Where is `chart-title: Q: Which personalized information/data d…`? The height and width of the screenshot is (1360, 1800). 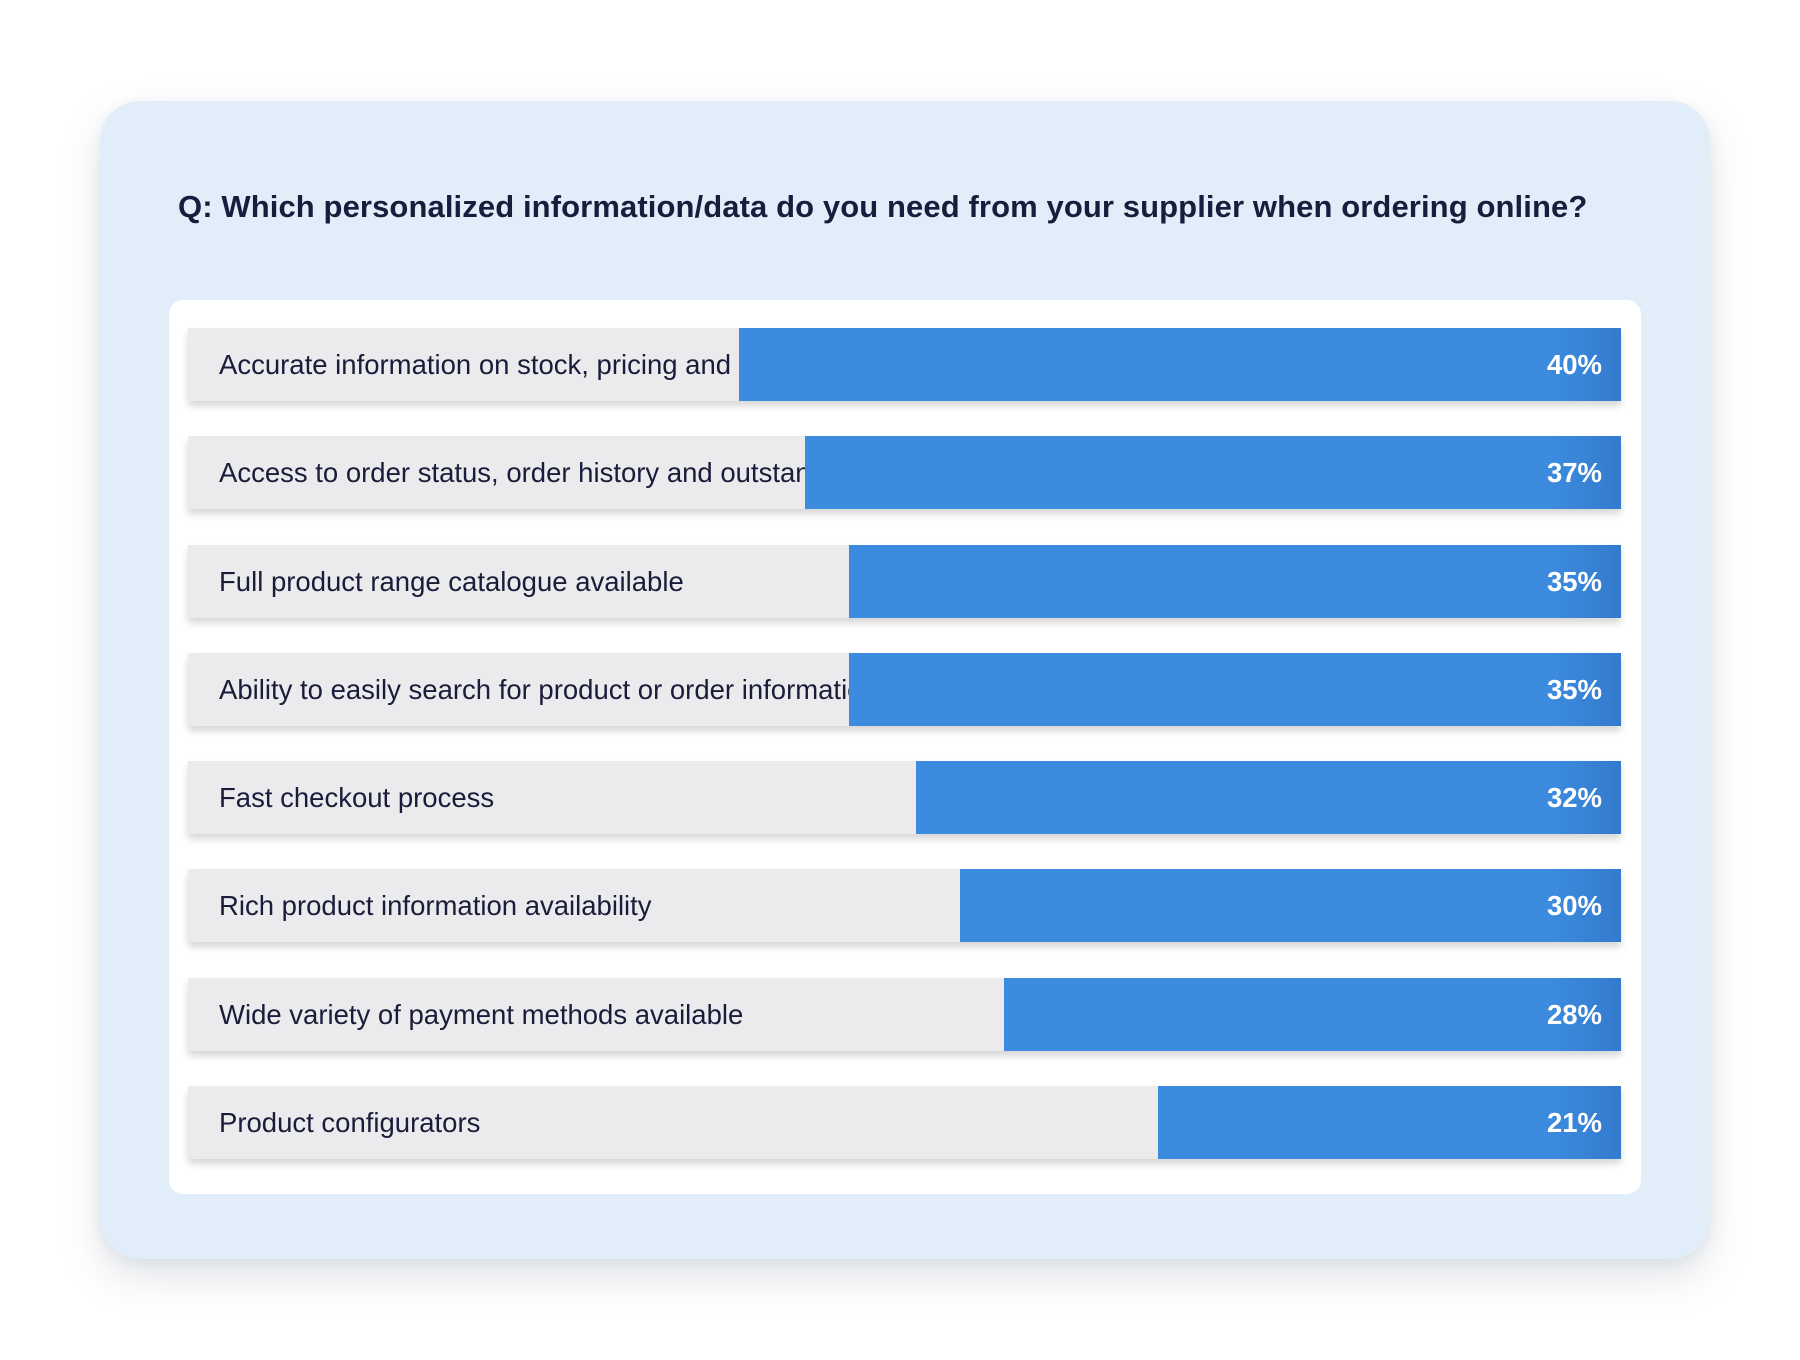 chart-title: Q: Which personalized information/data d… is located at coordinates (883, 206).